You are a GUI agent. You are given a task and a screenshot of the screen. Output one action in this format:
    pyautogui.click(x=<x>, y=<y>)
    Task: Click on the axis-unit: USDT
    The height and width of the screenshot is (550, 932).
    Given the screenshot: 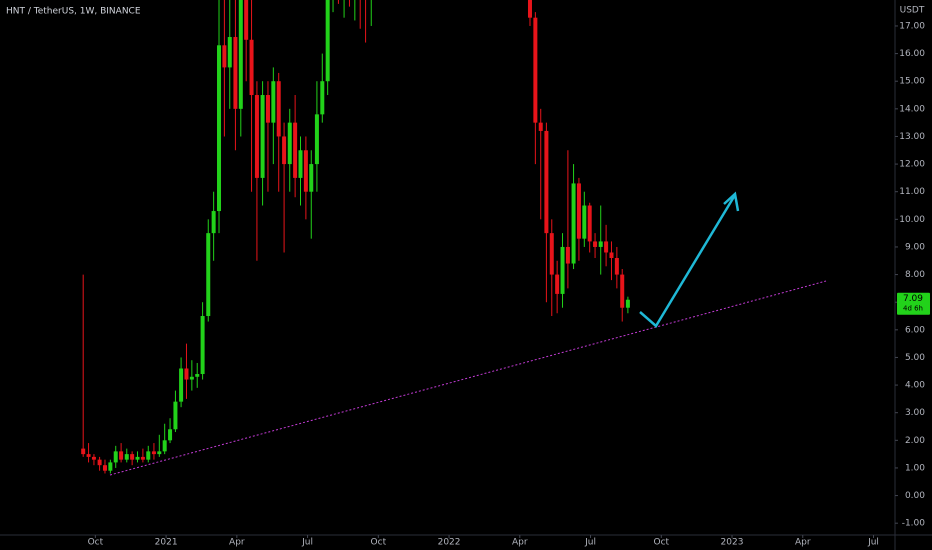 What is the action you would take?
    pyautogui.click(x=912, y=11)
    